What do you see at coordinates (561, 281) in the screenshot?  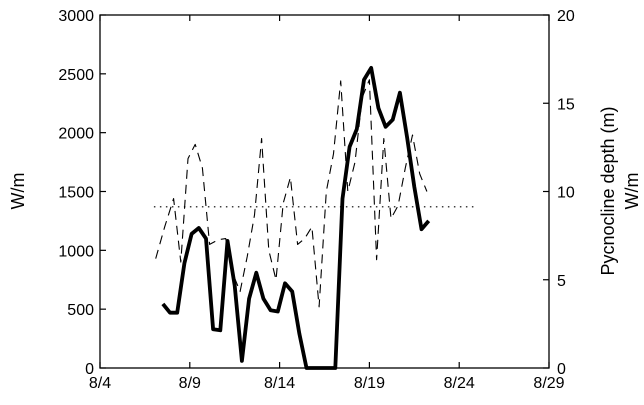 I see `y-right-tick-label: 5` at bounding box center [561, 281].